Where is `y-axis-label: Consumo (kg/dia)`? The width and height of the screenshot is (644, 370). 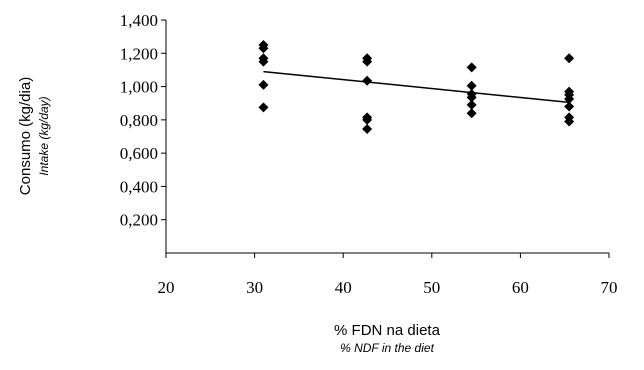 y-axis-label: Consumo (kg/dia) is located at coordinates (25, 136).